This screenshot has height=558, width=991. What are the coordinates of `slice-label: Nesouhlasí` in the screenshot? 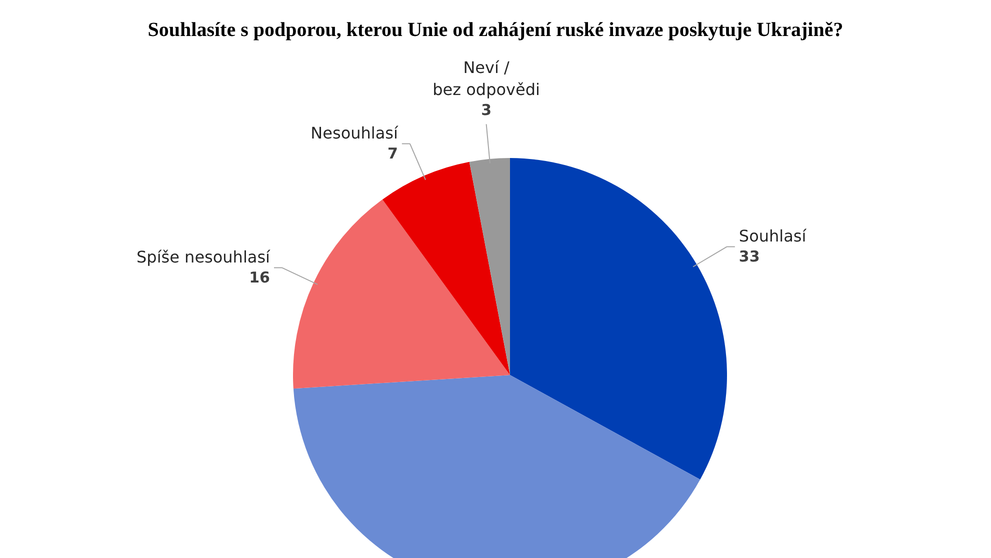 It's located at (354, 133).